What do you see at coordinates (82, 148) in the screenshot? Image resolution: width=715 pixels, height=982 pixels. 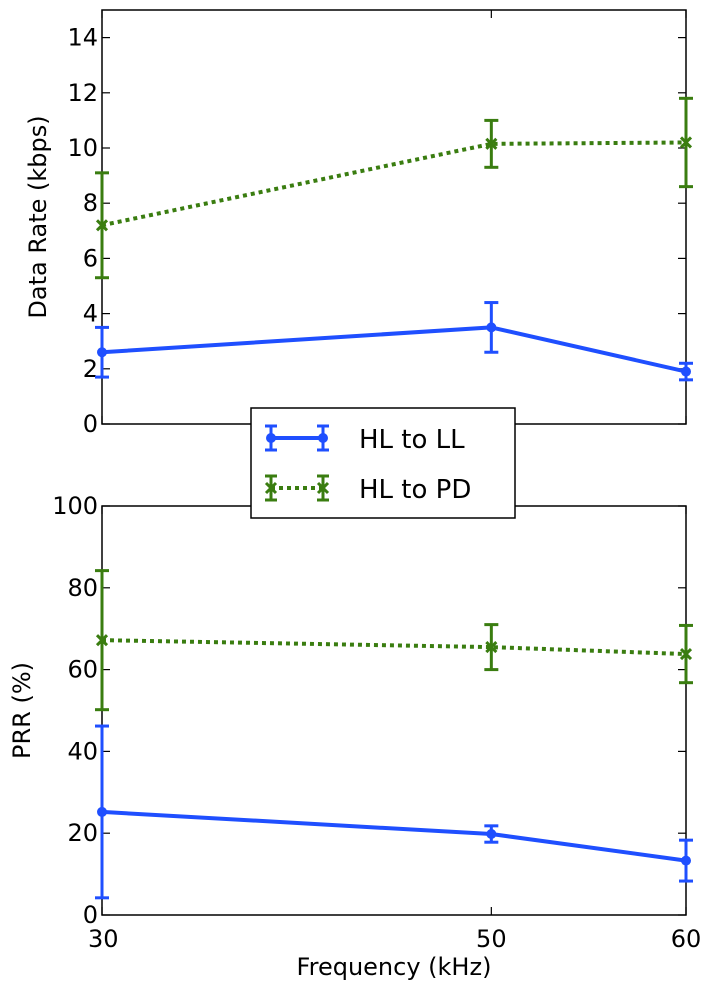 I see `y-tick-label: 10` at bounding box center [82, 148].